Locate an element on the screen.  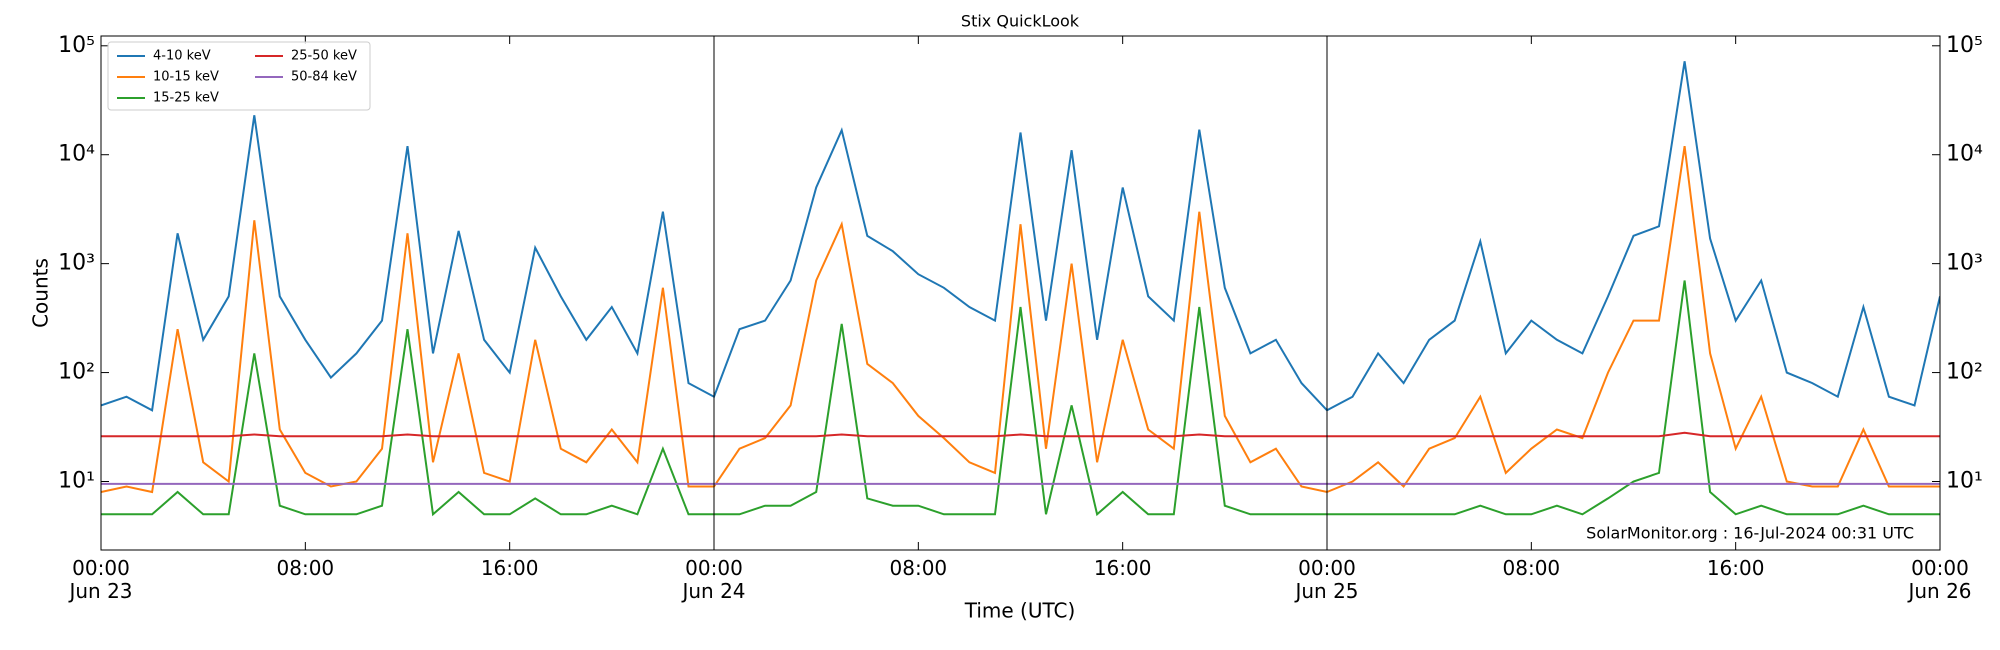
legend-label: 10-15 keV is located at coordinates (186, 77).